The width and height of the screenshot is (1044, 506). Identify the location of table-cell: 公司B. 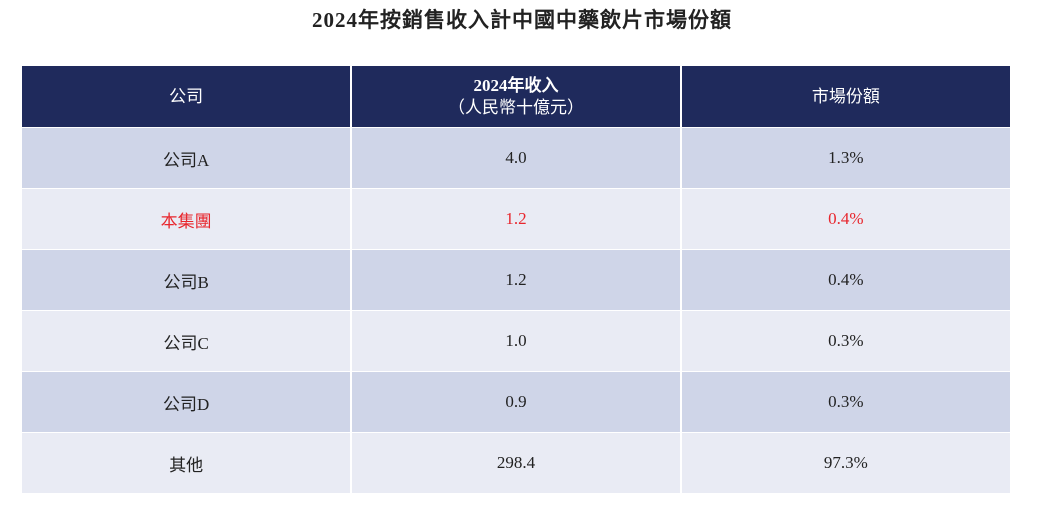
(187, 280).